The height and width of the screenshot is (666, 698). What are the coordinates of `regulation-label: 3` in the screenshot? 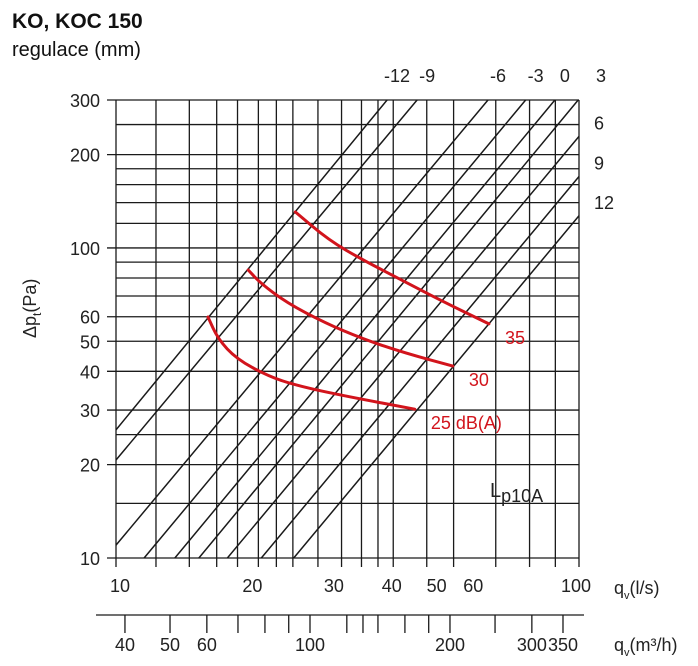 It's located at (601, 76).